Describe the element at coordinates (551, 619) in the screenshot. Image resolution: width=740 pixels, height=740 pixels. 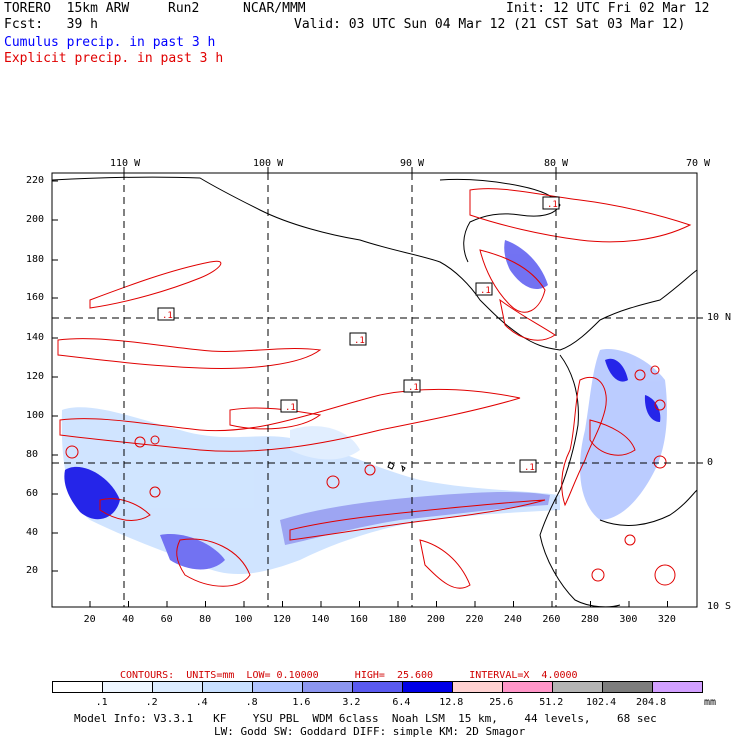
I see `x-tick-label: 260` at that location.